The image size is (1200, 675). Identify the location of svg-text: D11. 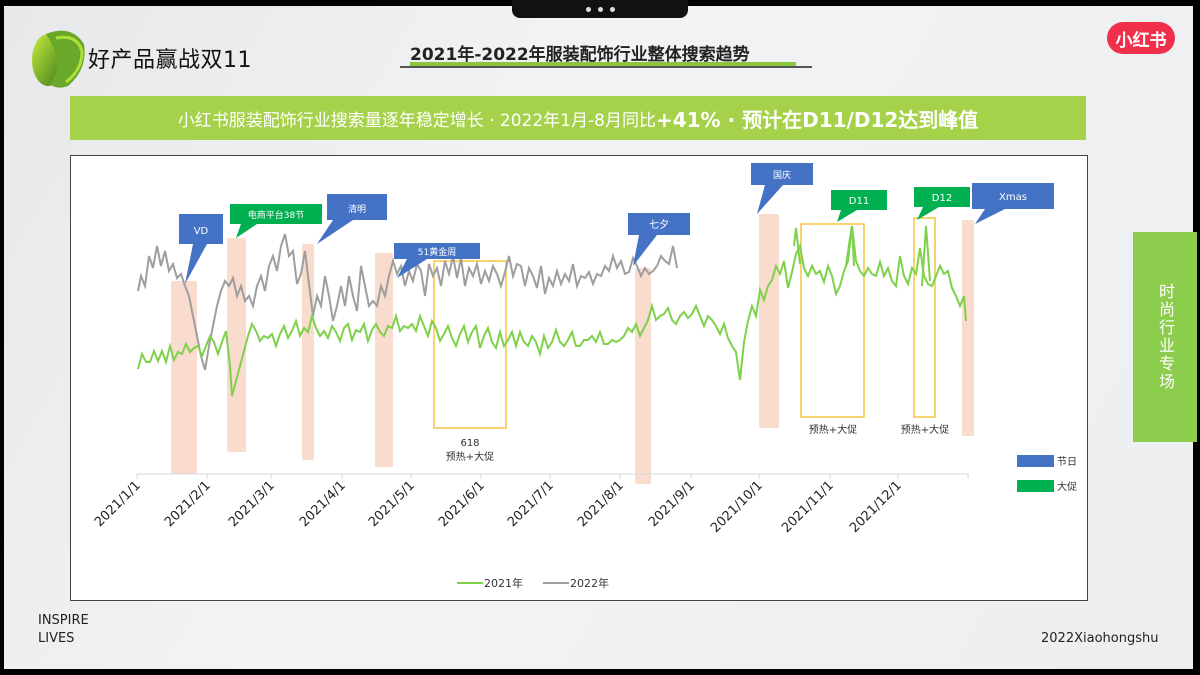
(859, 201).